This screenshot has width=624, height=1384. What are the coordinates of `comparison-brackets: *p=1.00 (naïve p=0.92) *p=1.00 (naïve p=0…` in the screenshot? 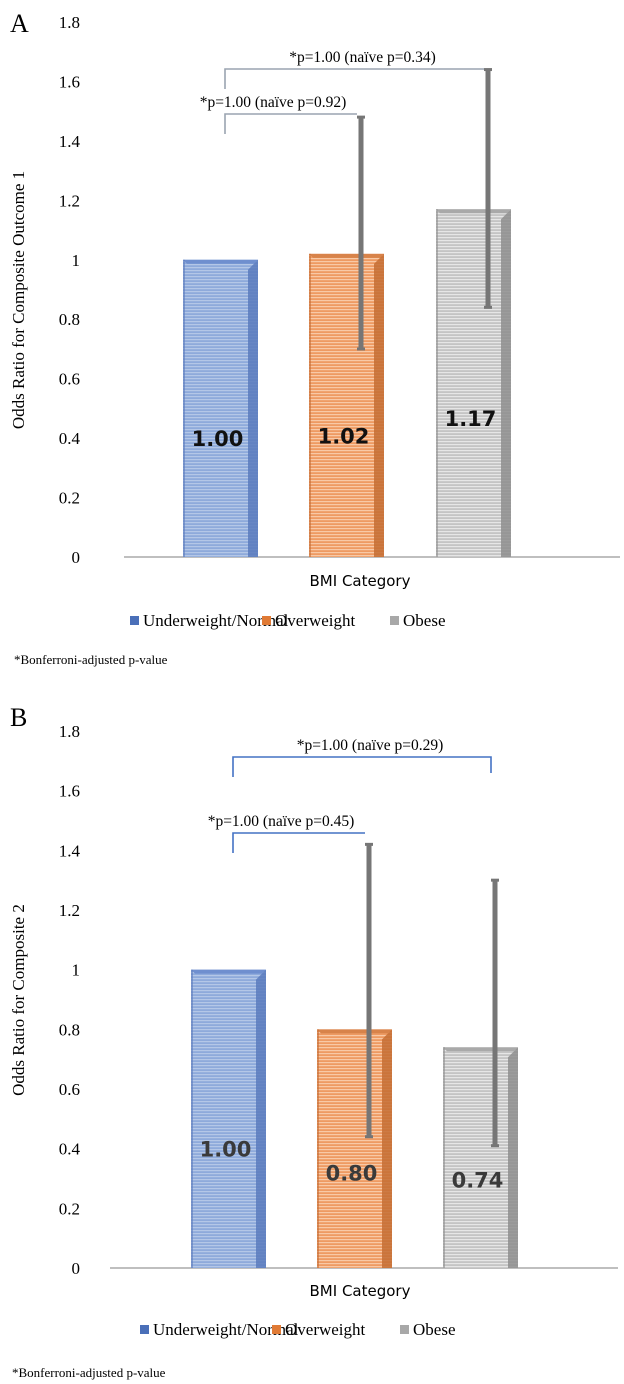 It's located at (342, 91).